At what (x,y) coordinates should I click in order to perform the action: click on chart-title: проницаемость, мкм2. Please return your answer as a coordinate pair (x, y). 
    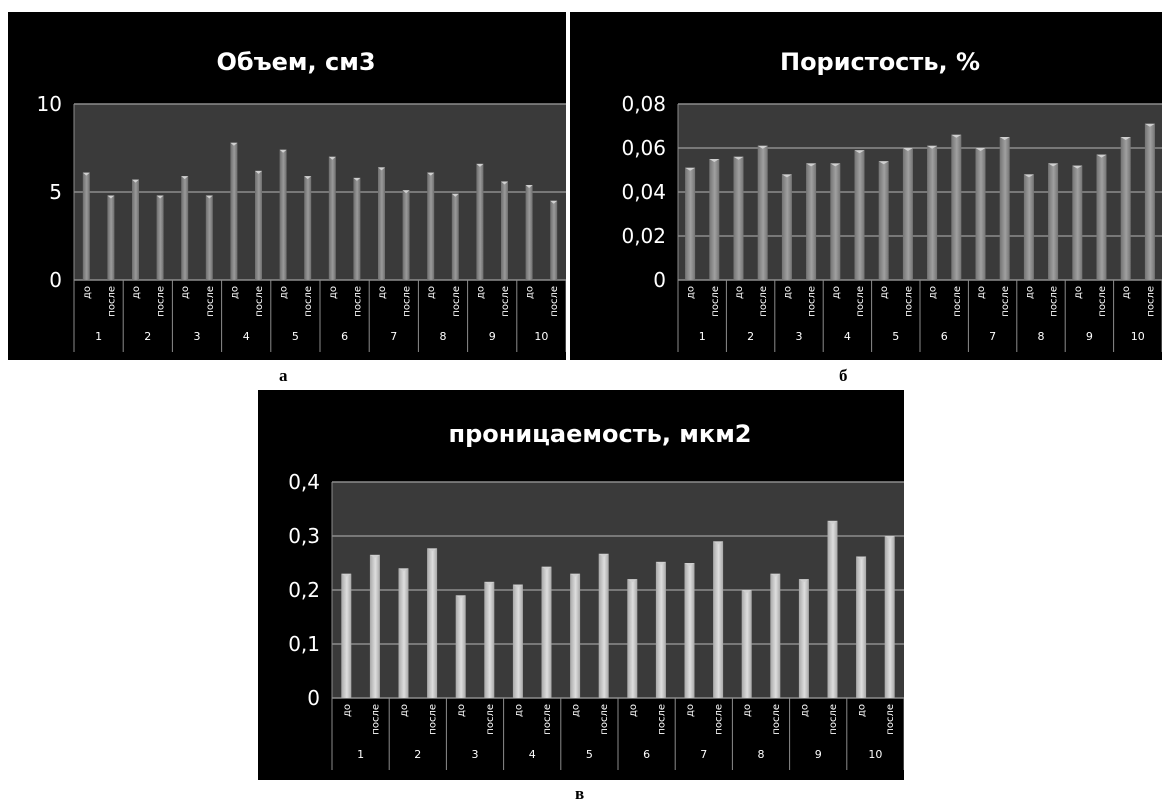
    Looking at the image, I should click on (599, 434).